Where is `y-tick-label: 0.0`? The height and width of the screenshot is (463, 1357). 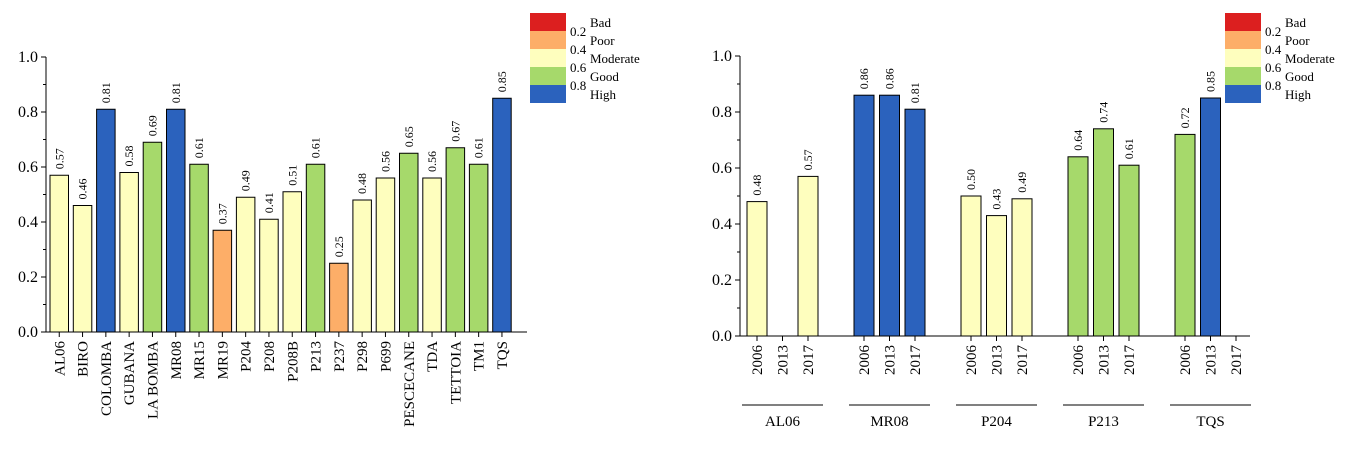
y-tick-label: 0.0 is located at coordinates (28, 332).